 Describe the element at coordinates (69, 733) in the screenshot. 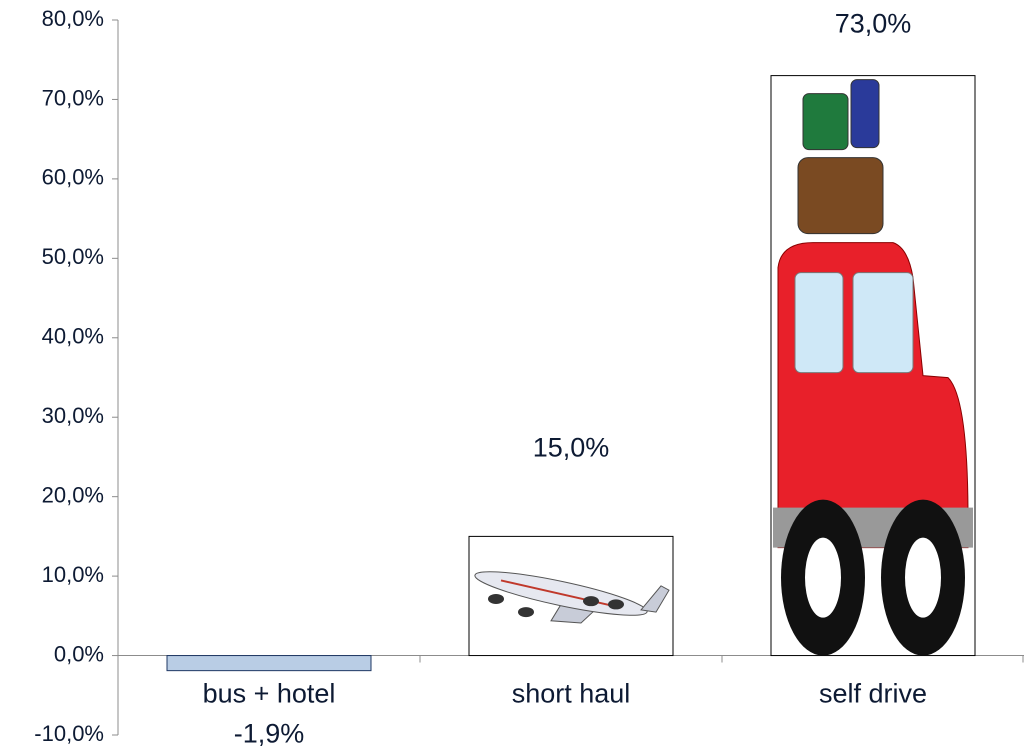

I see `y-tick-label: -10,0%` at that location.